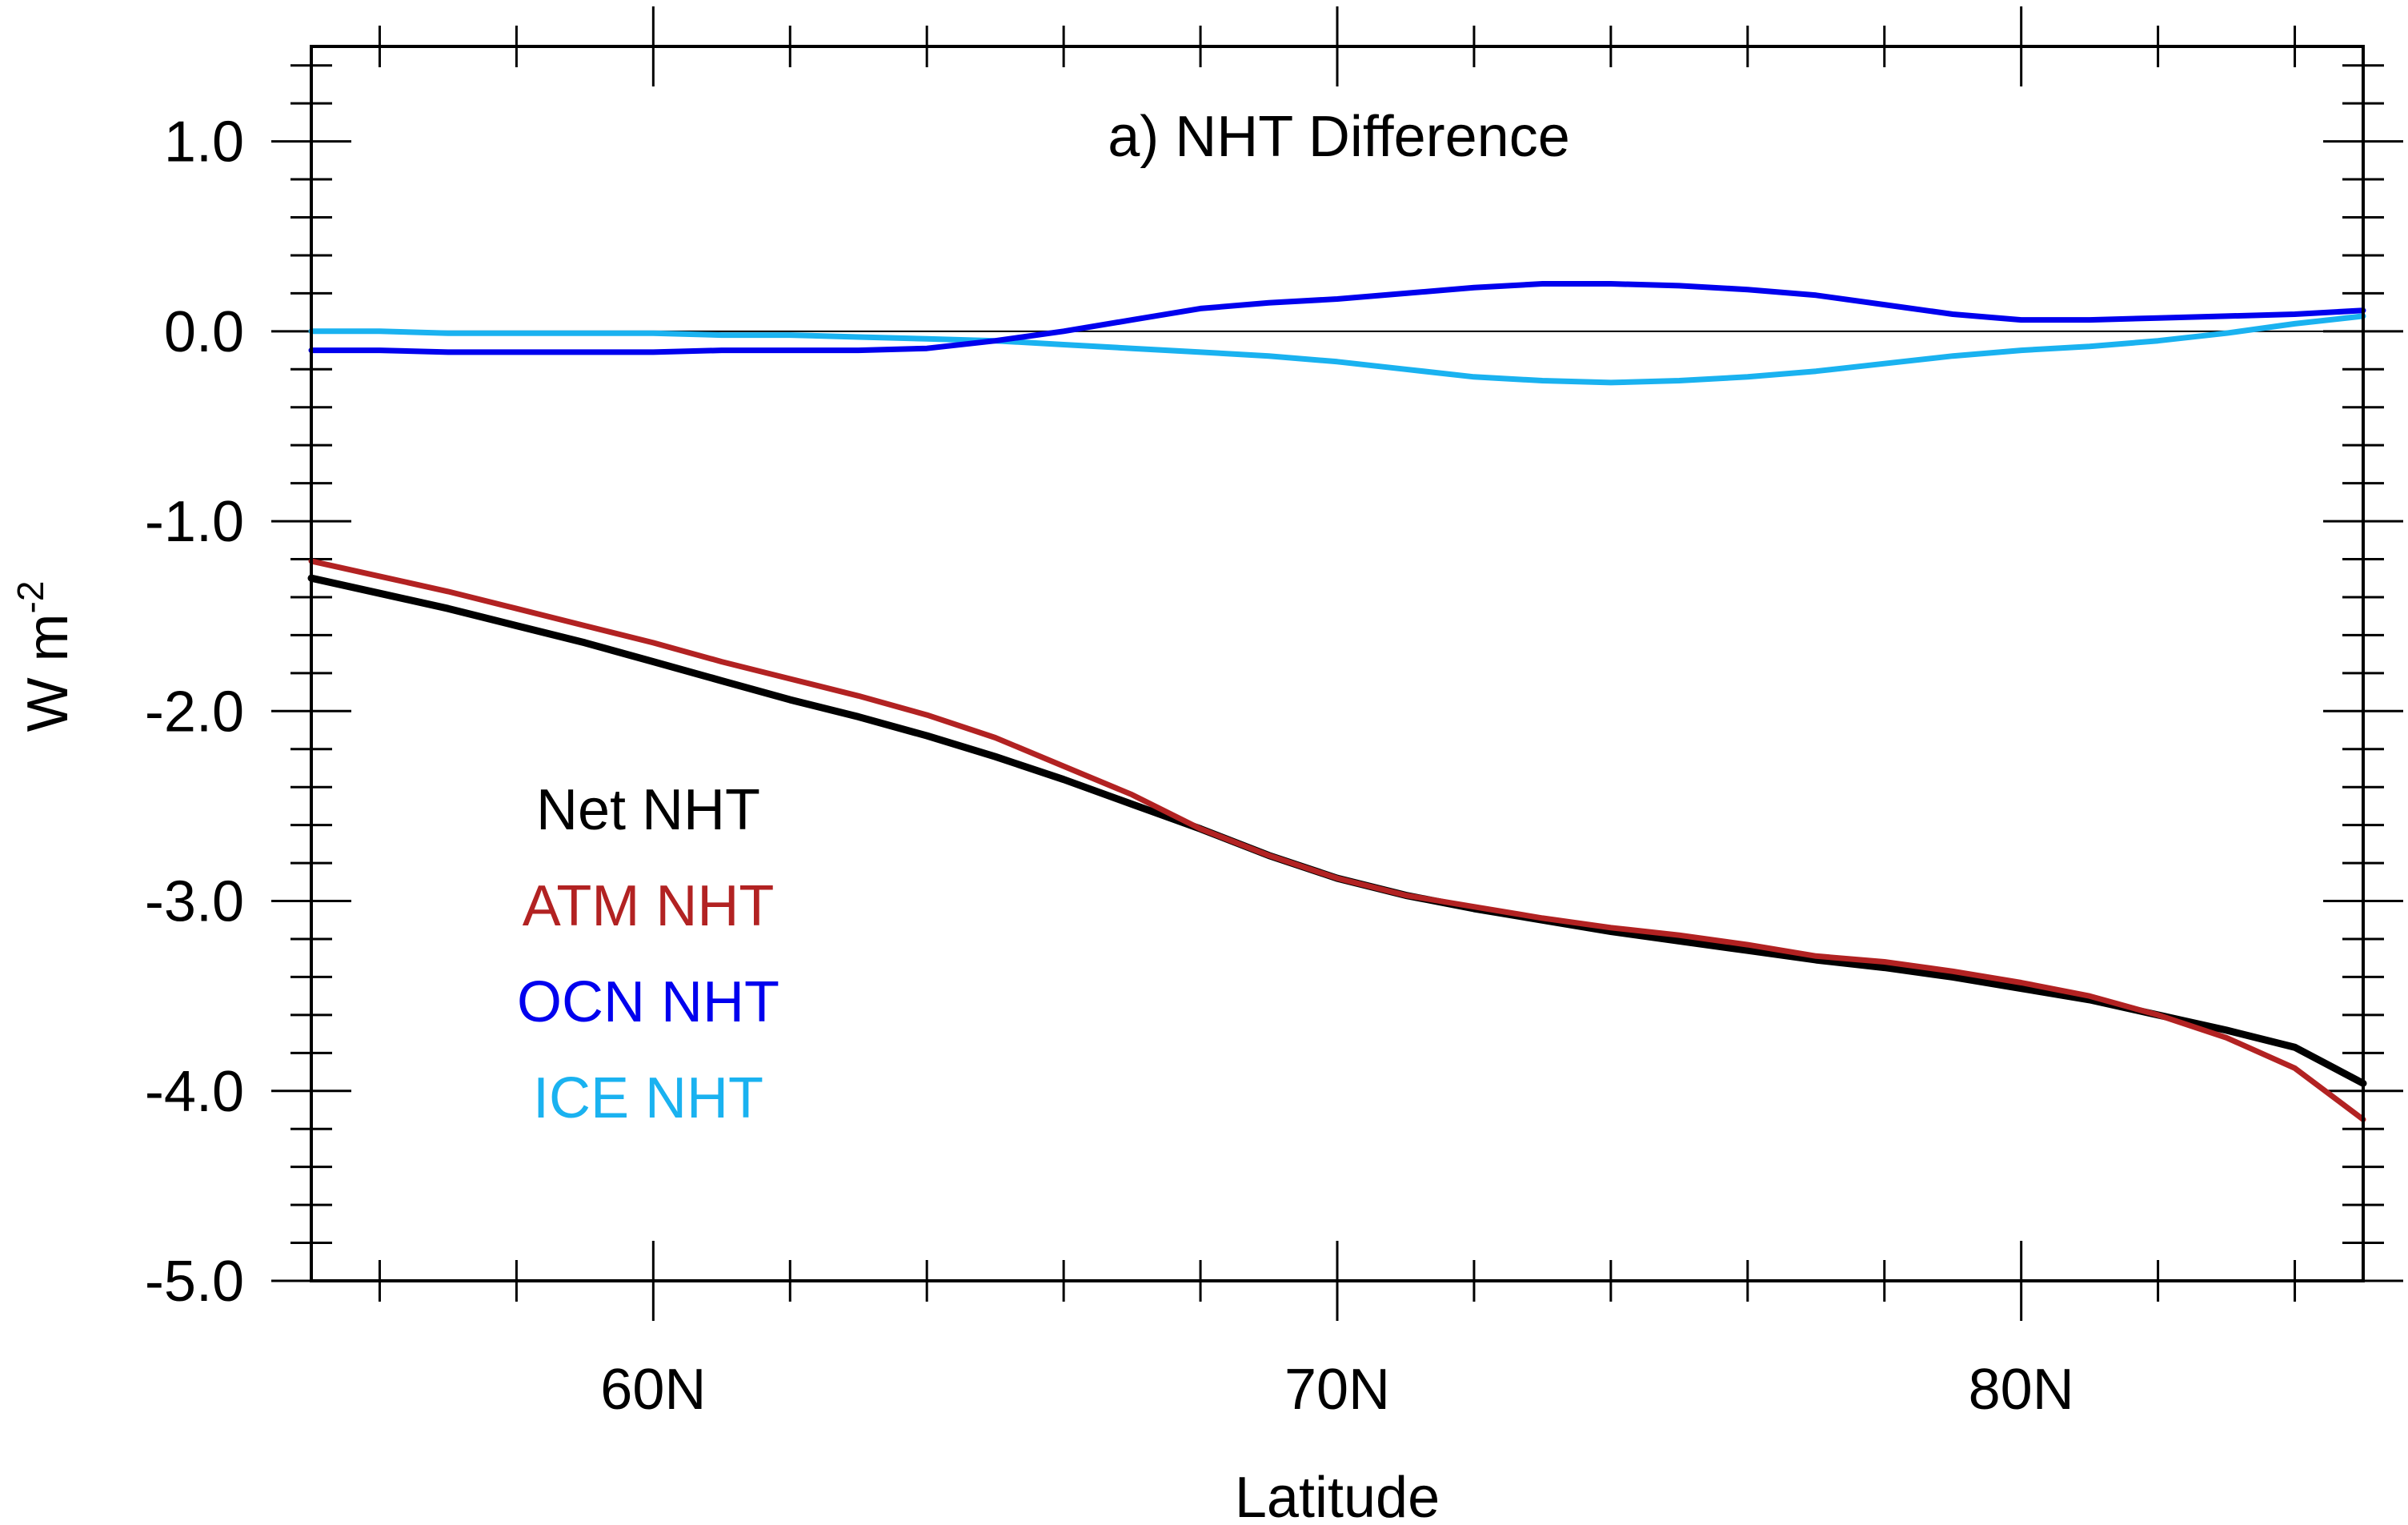  Describe the element at coordinates (648, 1098) in the screenshot. I see `legend-entry-ice-nht: ICE NHT` at that location.